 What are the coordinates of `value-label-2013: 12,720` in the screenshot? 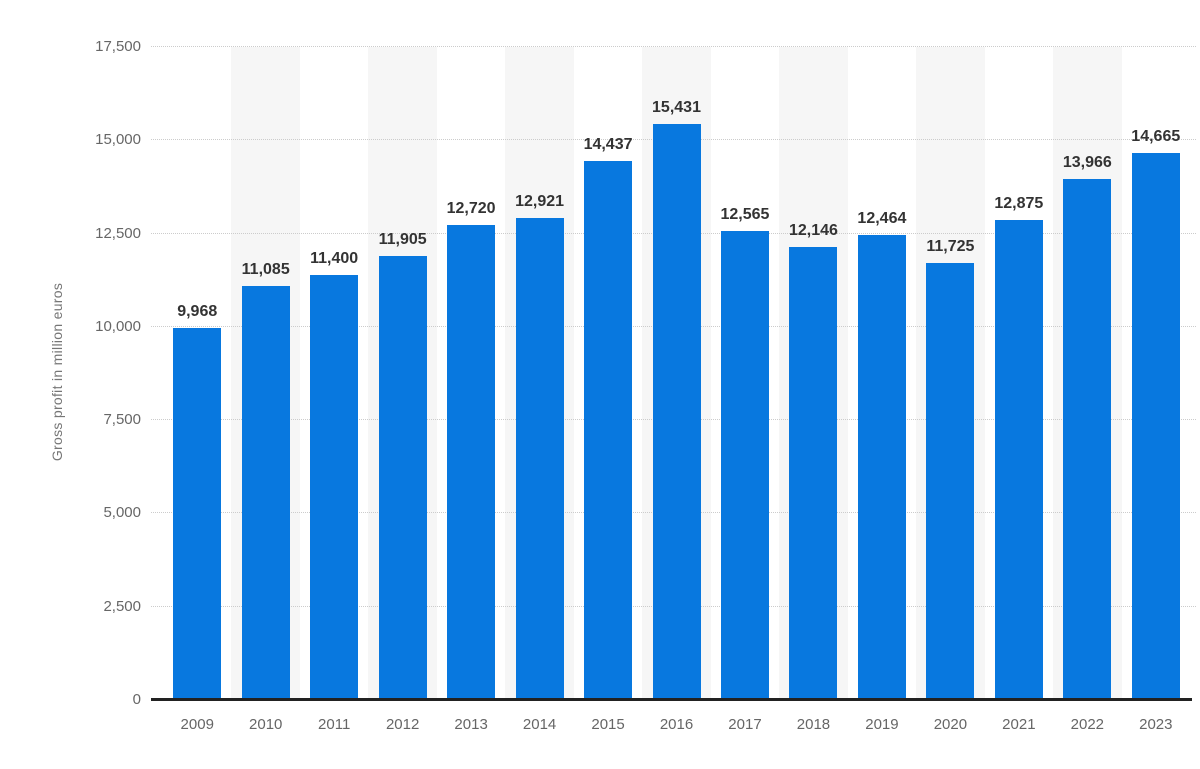 It's located at (471, 209).